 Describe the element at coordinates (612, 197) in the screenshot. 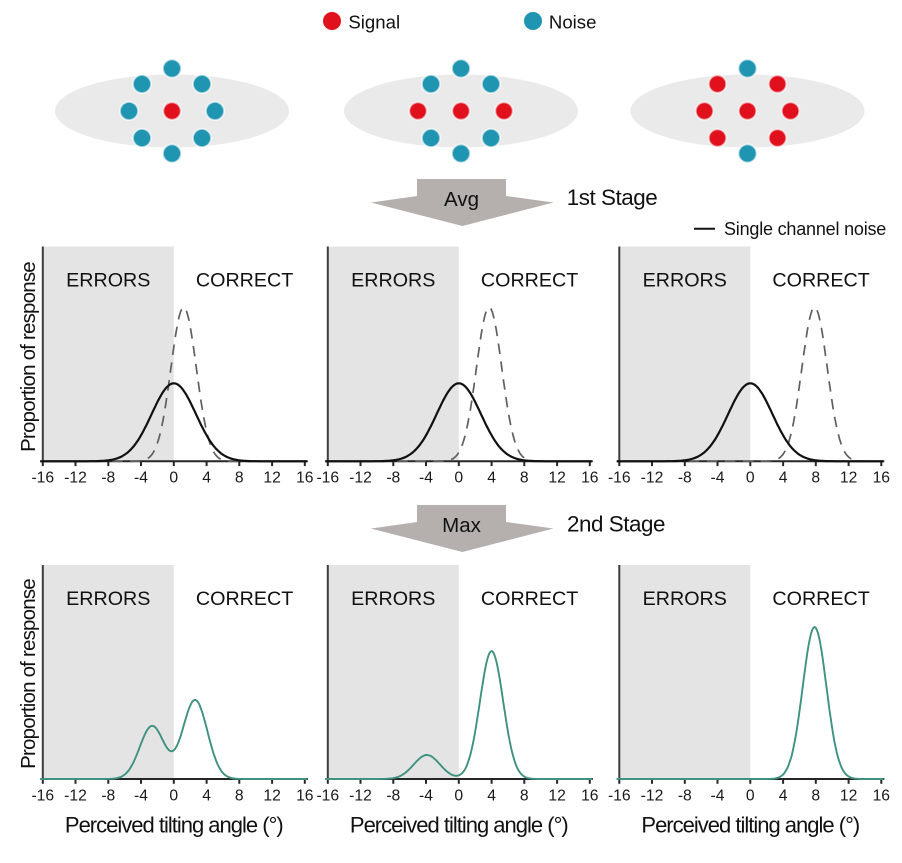

I see `svg-text: 1st Stage` at that location.